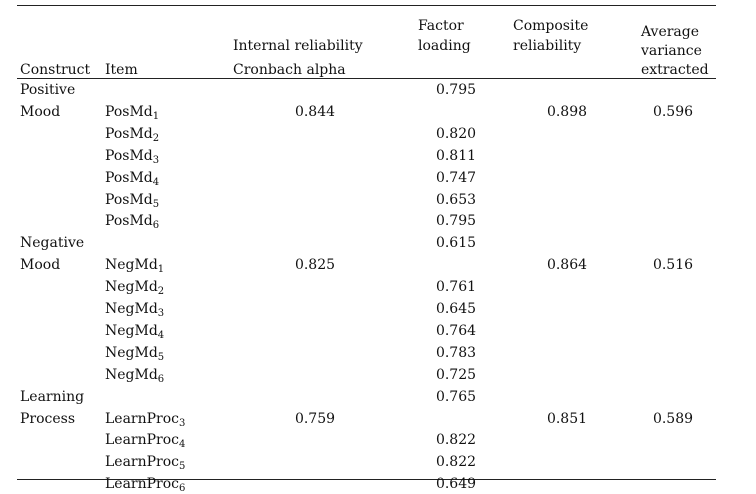 This screenshot has width=756, height=494. I want to click on composite-reliability-value: 0.864, so click(567, 265).